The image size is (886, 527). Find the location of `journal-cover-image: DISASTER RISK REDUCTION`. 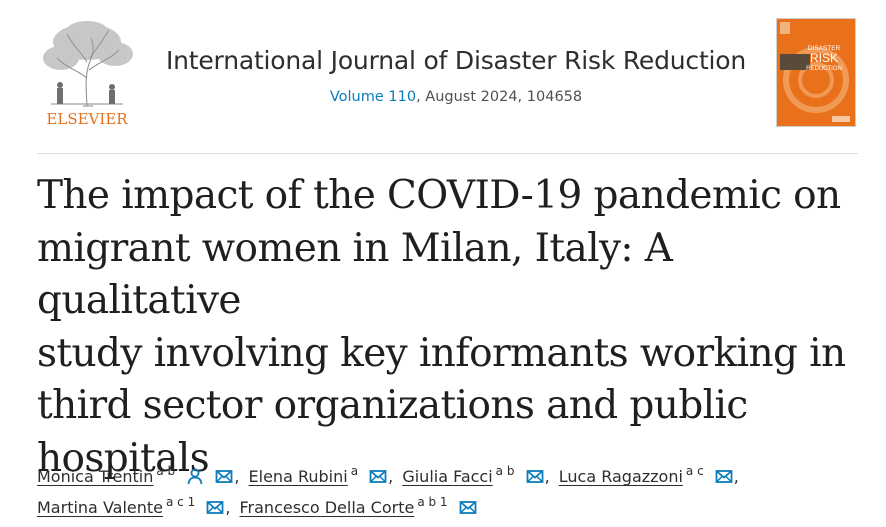

journal-cover-image: DISASTER RISK REDUCTION is located at coordinates (816, 72).